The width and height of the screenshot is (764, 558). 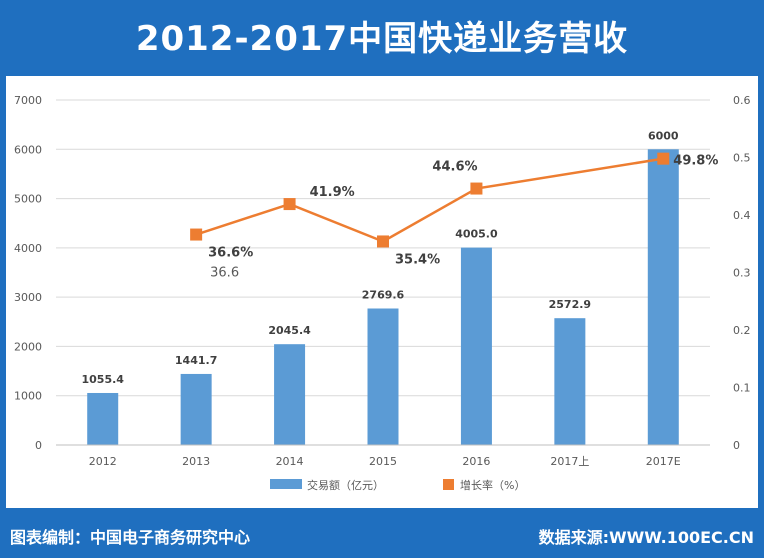 I want to click on left-tick-label: 1000, so click(x=28, y=396).